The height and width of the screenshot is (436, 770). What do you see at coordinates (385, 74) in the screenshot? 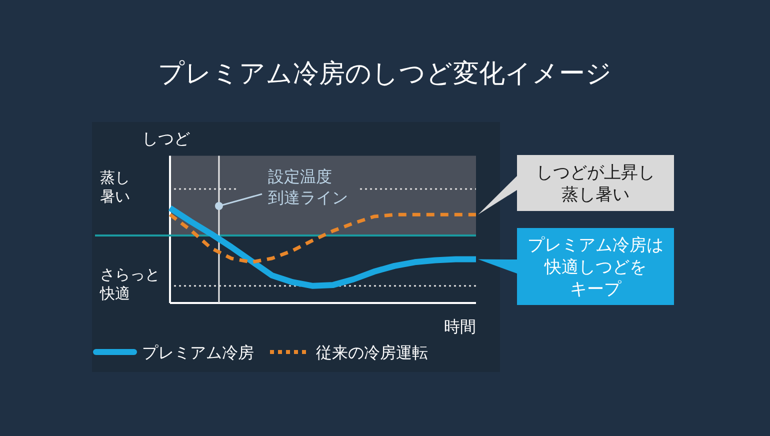
I see `chart-title: プレミアム冷房のしつど変化イメージ` at bounding box center [385, 74].